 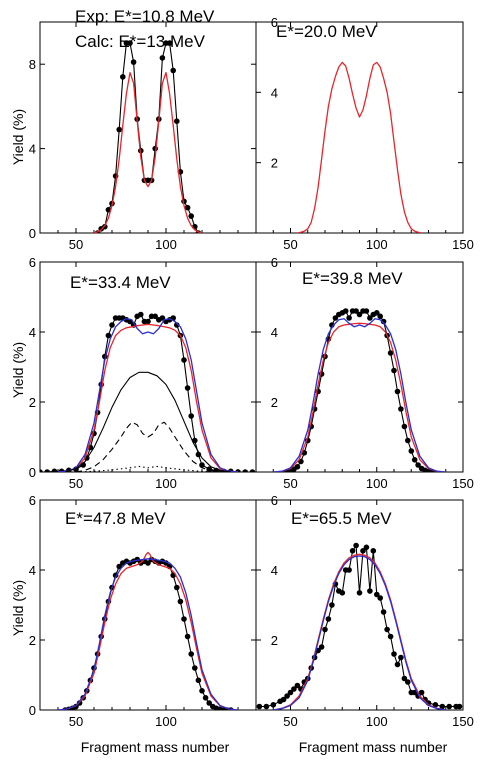 I want to click on series-line-component-dashed, so click(x=148, y=446).